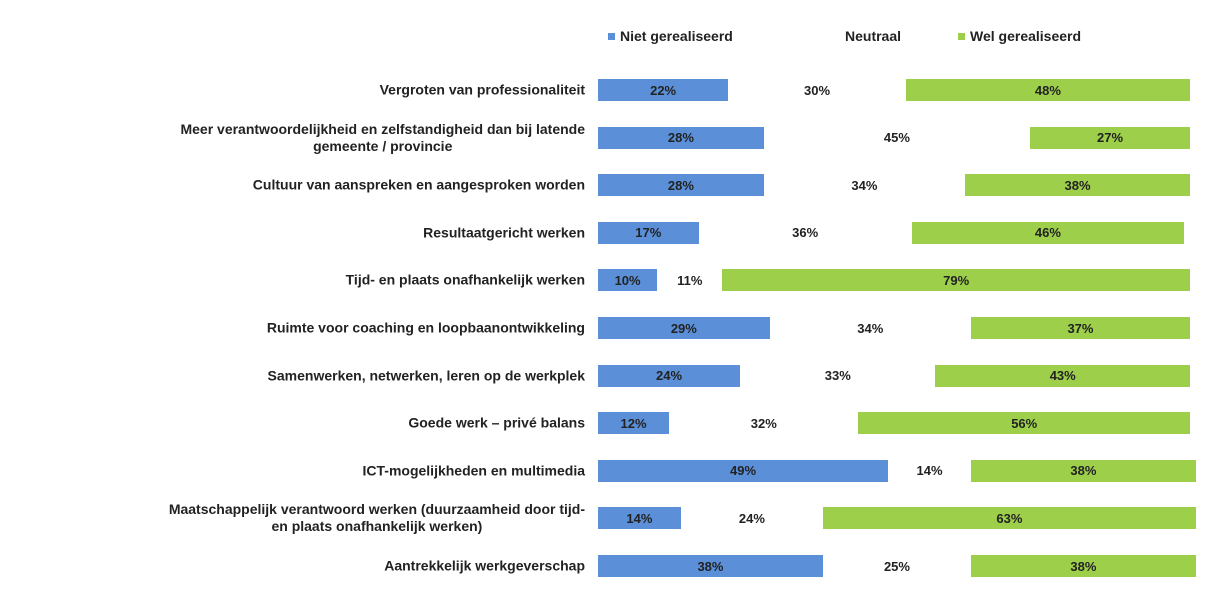 Image resolution: width=1210 pixels, height=598 pixels. I want to click on value-label: 49%, so click(743, 471).